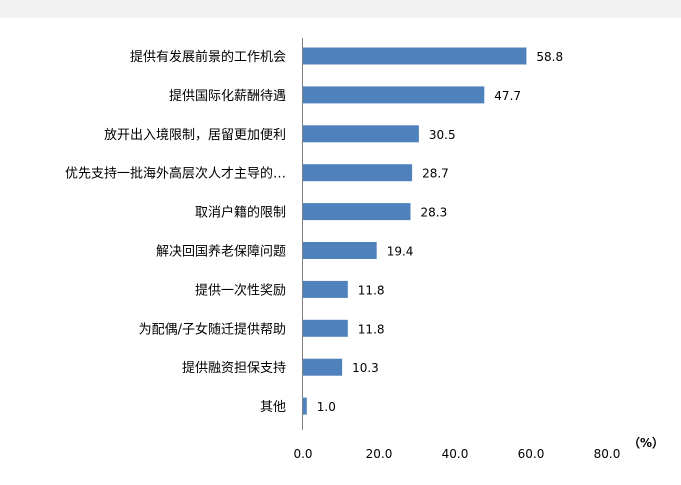  Describe the element at coordinates (646, 442) in the screenshot. I see `x-axis-unit-label: （%）` at that location.